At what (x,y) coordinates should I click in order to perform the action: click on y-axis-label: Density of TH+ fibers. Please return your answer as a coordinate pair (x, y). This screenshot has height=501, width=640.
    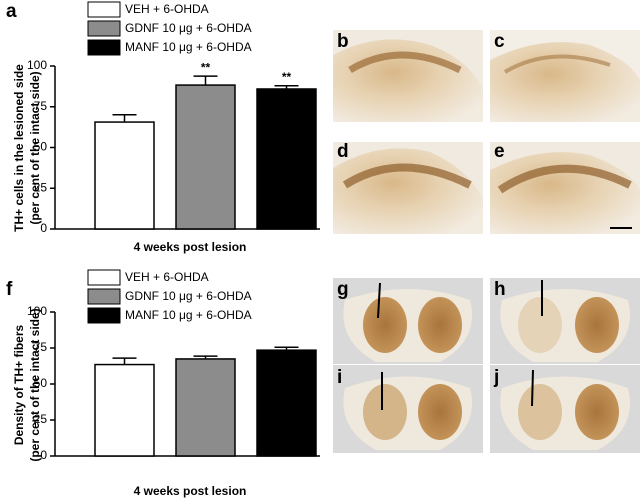
    Looking at the image, I should click on (19, 384).